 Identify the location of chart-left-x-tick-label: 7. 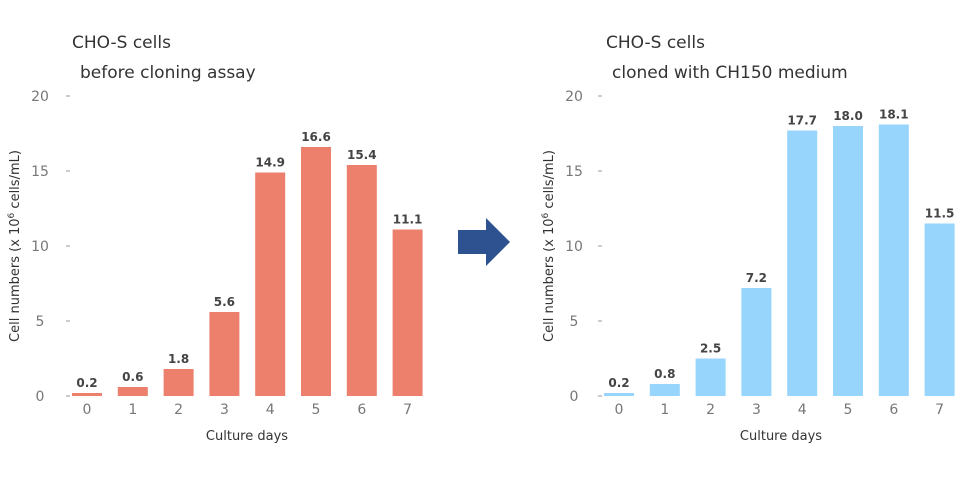
(407, 410).